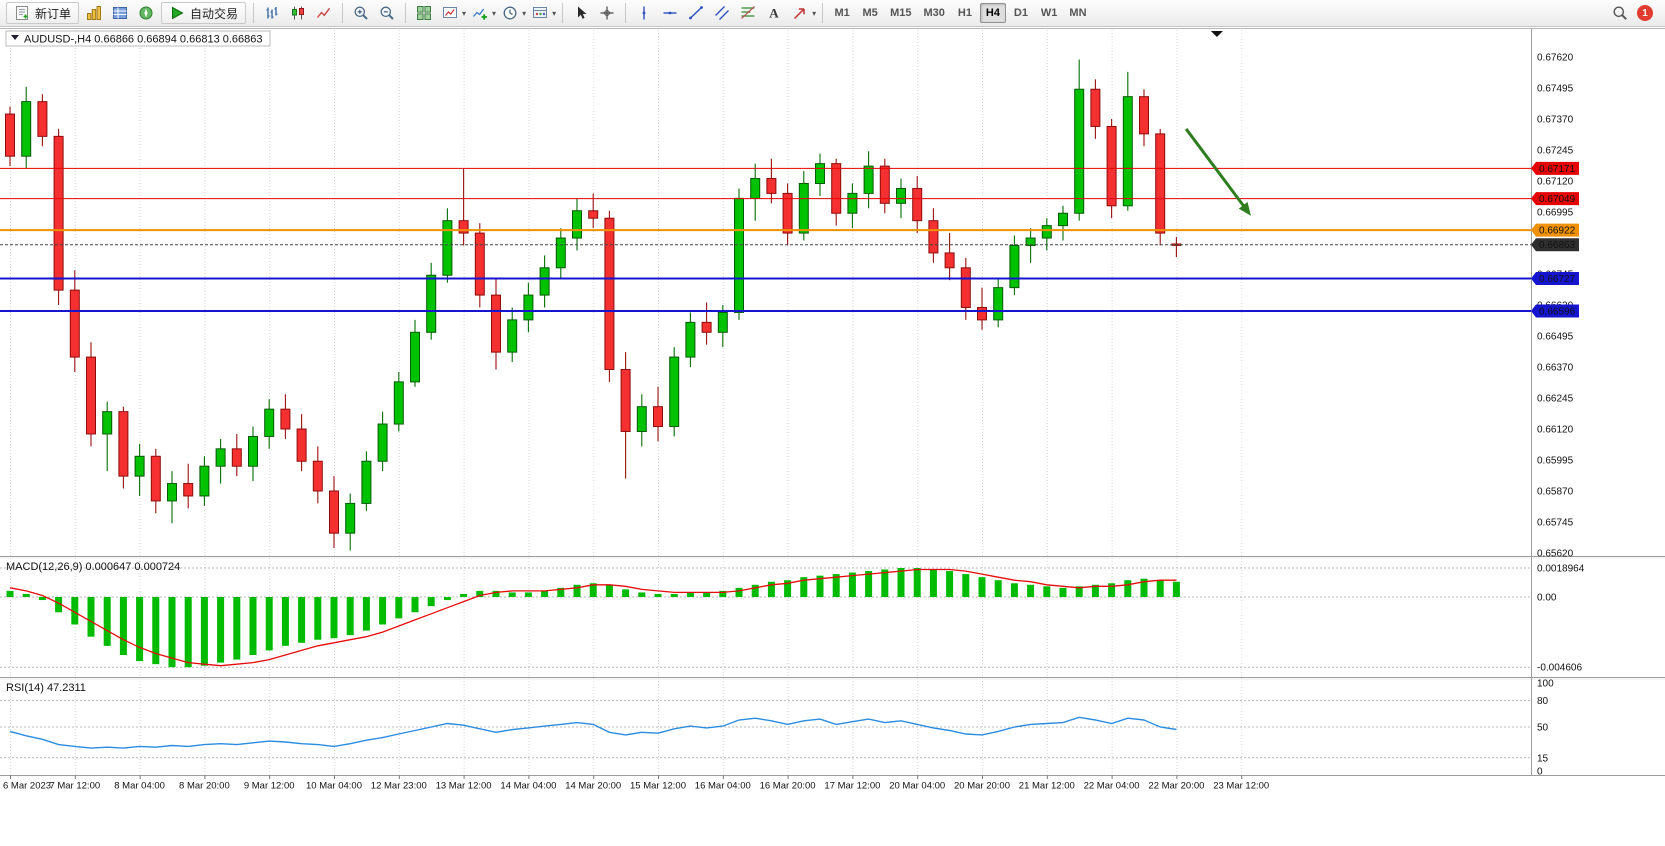 The width and height of the screenshot is (1665, 846). I want to click on zoom-out-icon, so click(387, 13).